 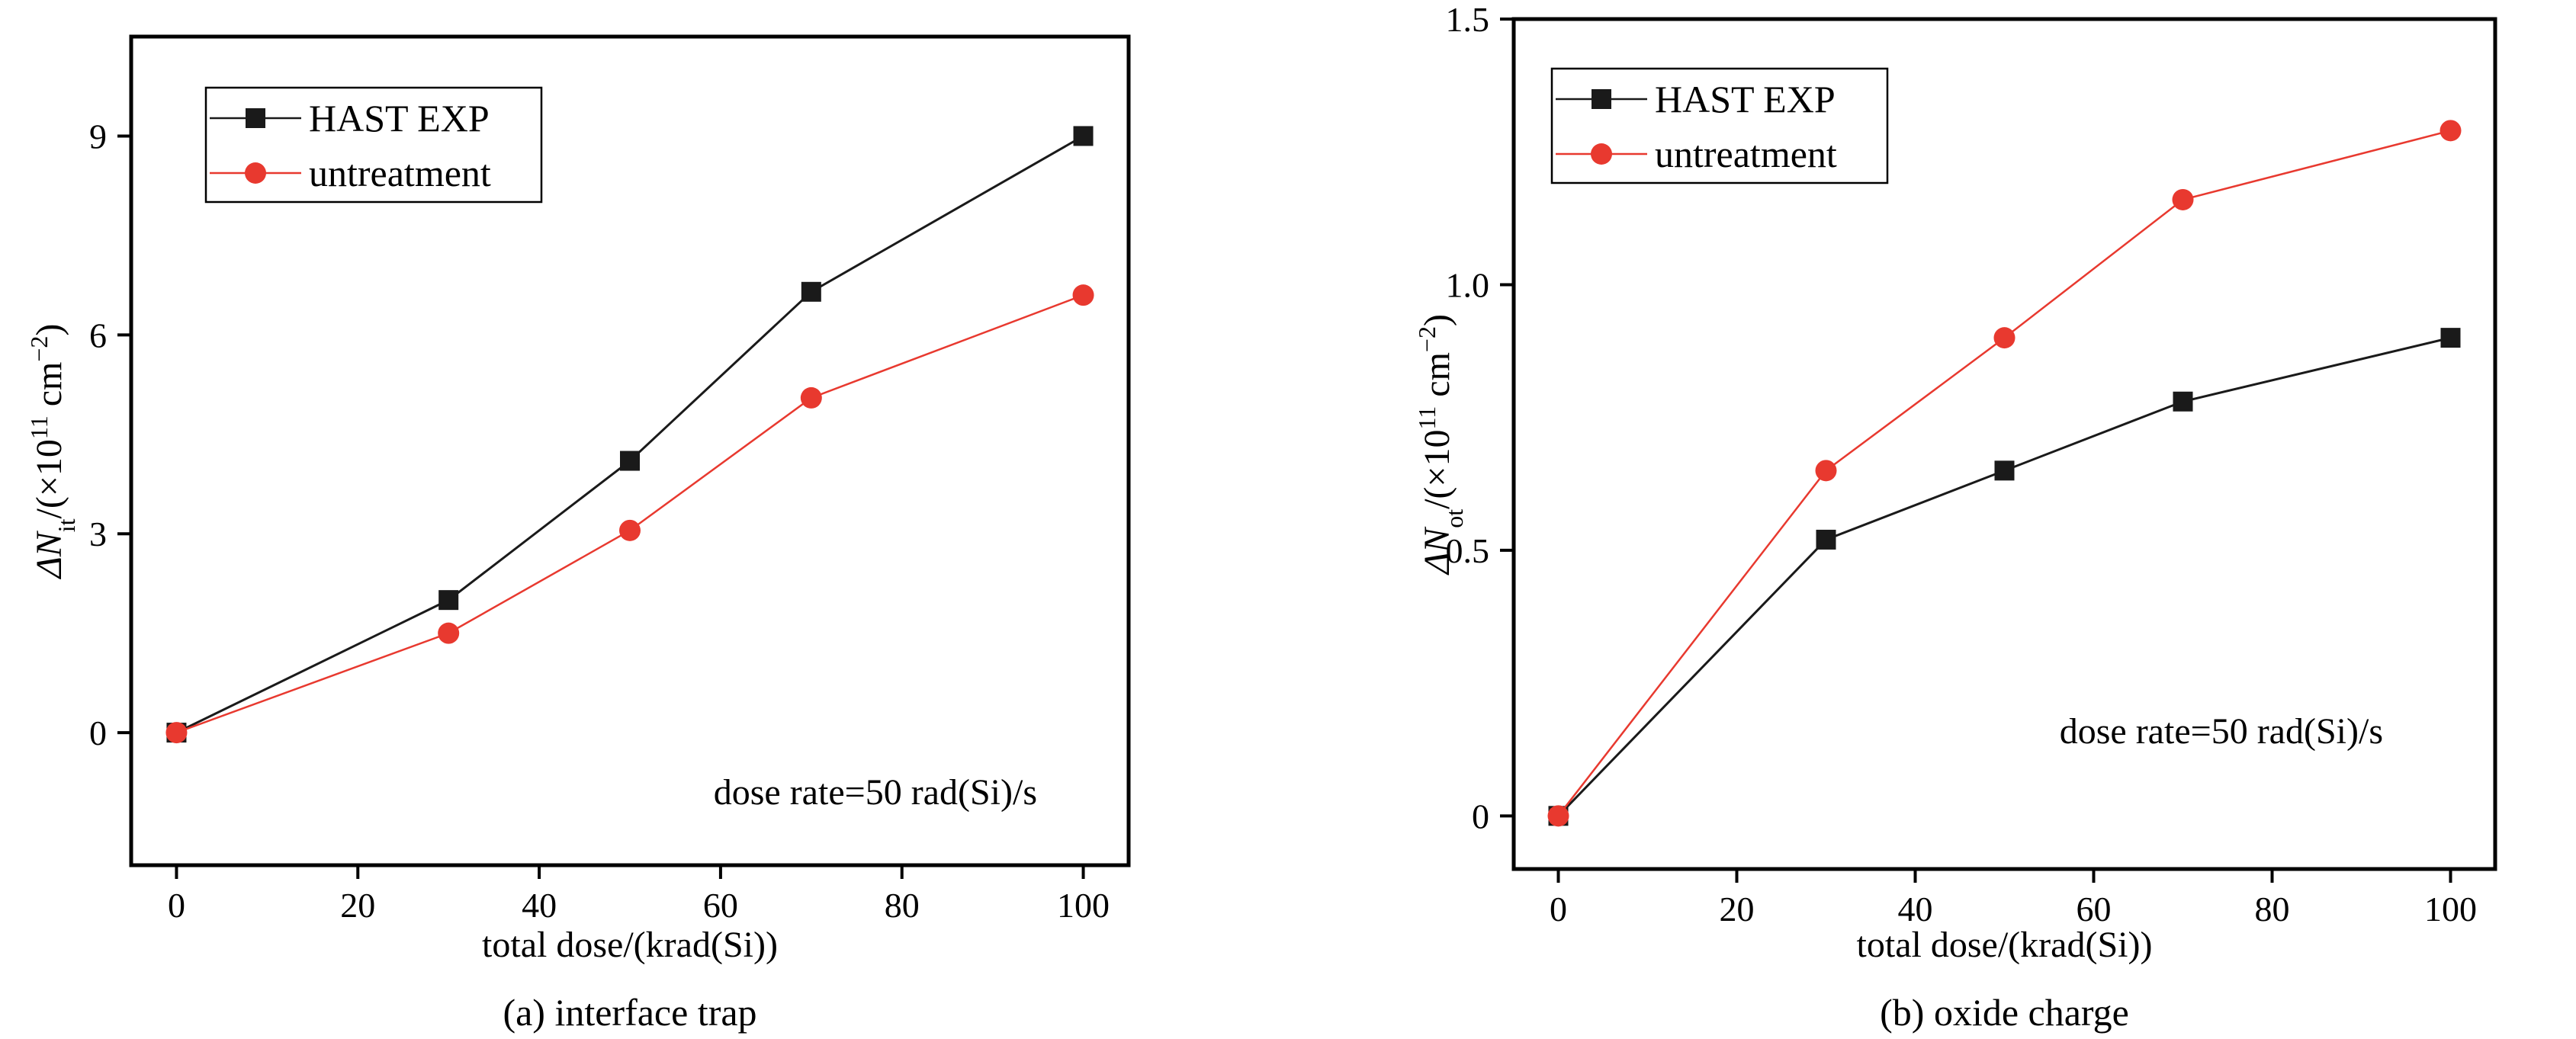 I want to click on y-axis-label-sub: ot, so click(x=1454, y=518).